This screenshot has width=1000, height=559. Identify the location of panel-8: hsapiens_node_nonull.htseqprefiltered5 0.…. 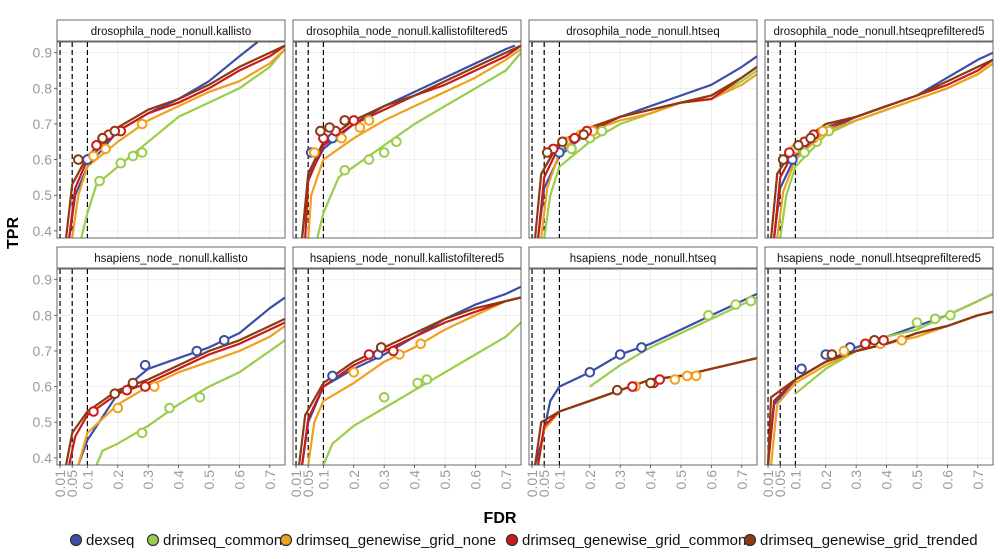
(877, 371).